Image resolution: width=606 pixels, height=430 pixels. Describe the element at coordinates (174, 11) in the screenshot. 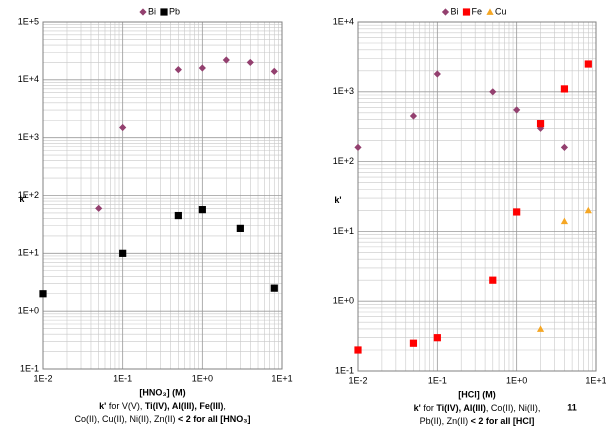

I see `legend-label: Pb` at that location.